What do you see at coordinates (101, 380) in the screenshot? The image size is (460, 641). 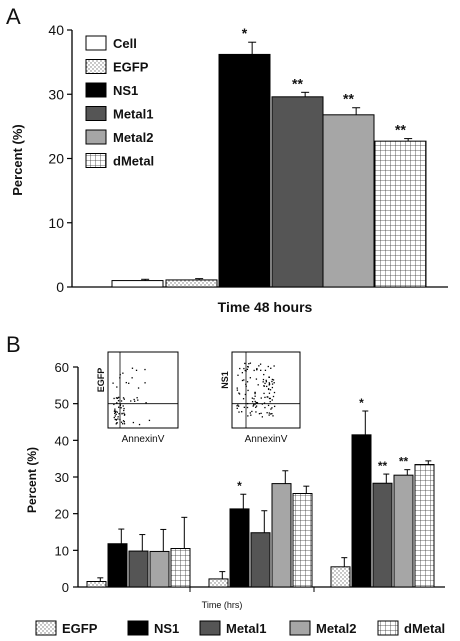 I see `inset-vertical-label: EGFP` at bounding box center [101, 380].